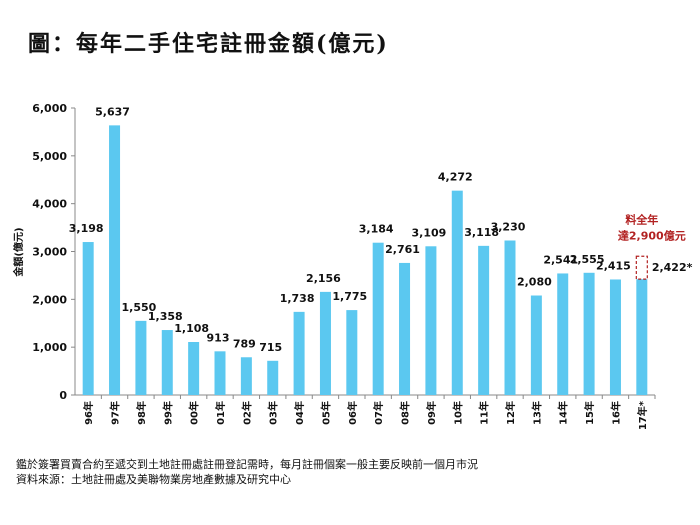  I want to click on data-label: 1,358, so click(165, 316).